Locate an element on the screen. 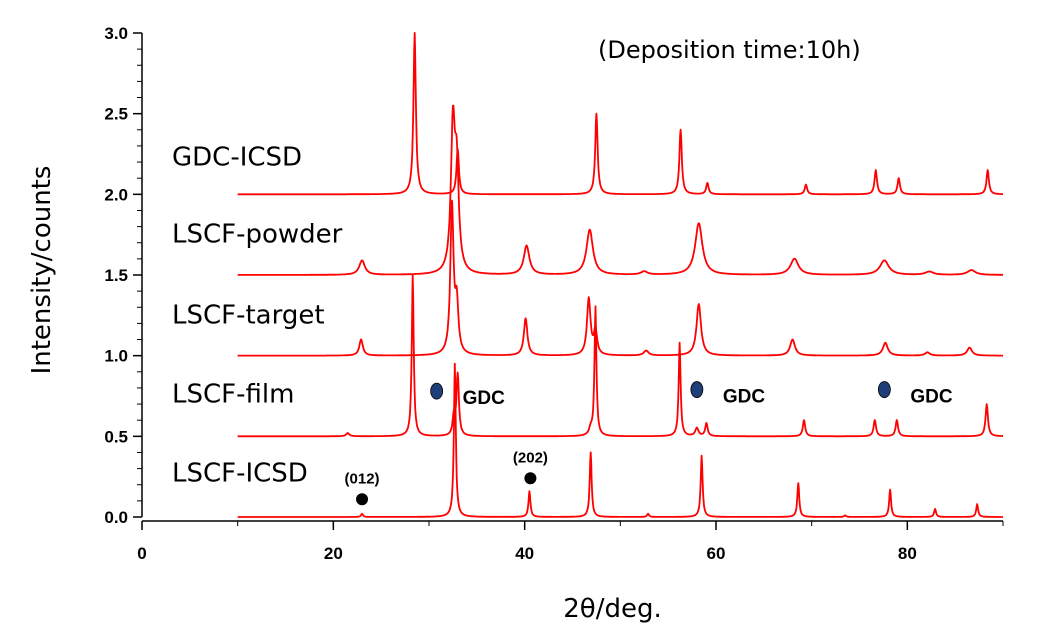  y-axis-title: Intensity/counts is located at coordinates (42, 270).